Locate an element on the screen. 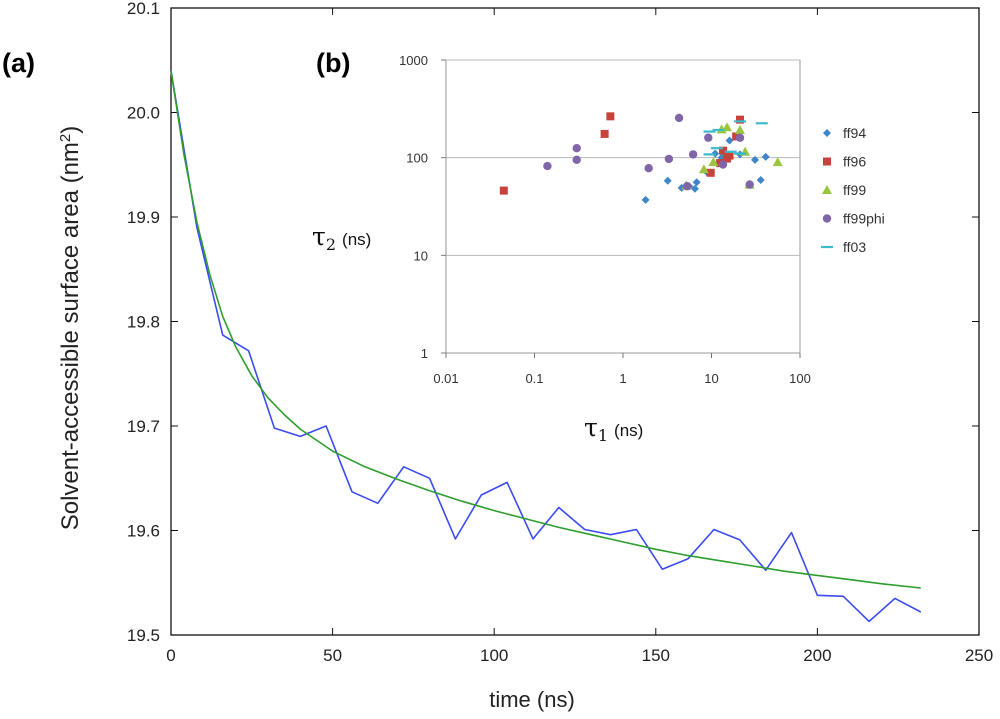 The image size is (1000, 719). legend-marker-ff94 is located at coordinates (827, 133).